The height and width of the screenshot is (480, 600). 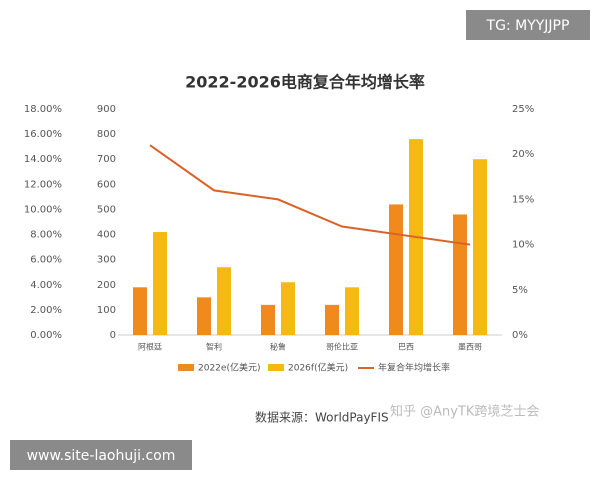 I want to click on watermark: 知乎 @AnyTK跨境芝士会, so click(x=464, y=412).